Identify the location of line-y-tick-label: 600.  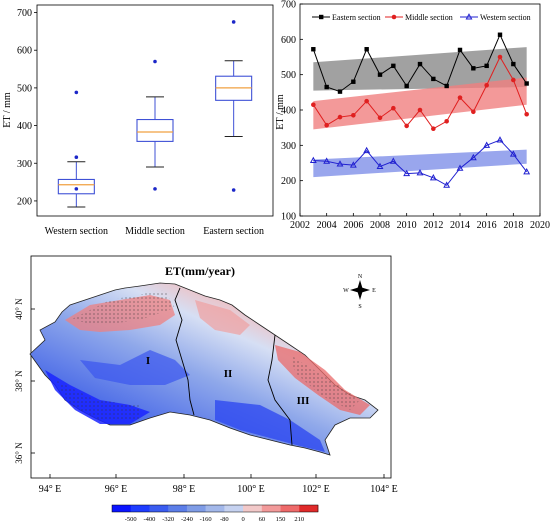
(288, 40).